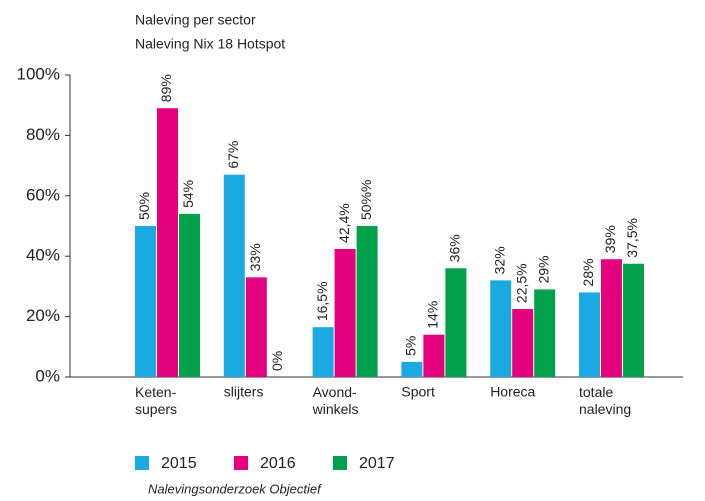 Image resolution: width=705 pixels, height=501 pixels. Describe the element at coordinates (38, 73) in the screenshot. I see `y-tick-label: 100%` at that location.